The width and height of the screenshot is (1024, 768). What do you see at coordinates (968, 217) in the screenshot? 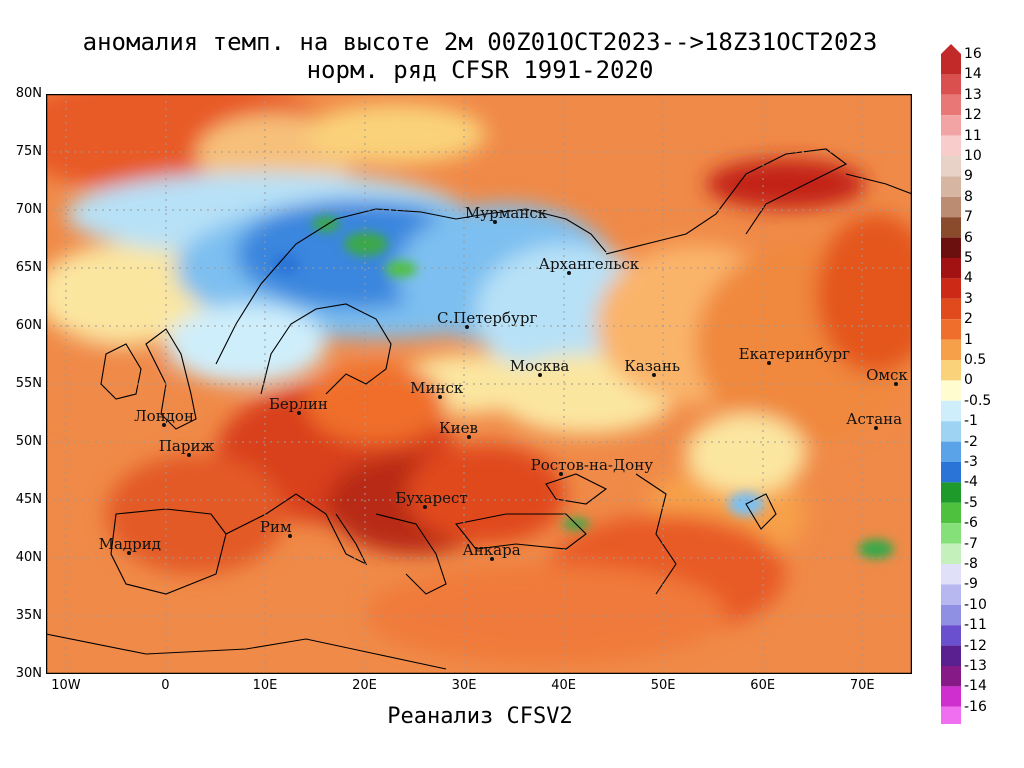
I see `legend-label: 7` at bounding box center [968, 217].